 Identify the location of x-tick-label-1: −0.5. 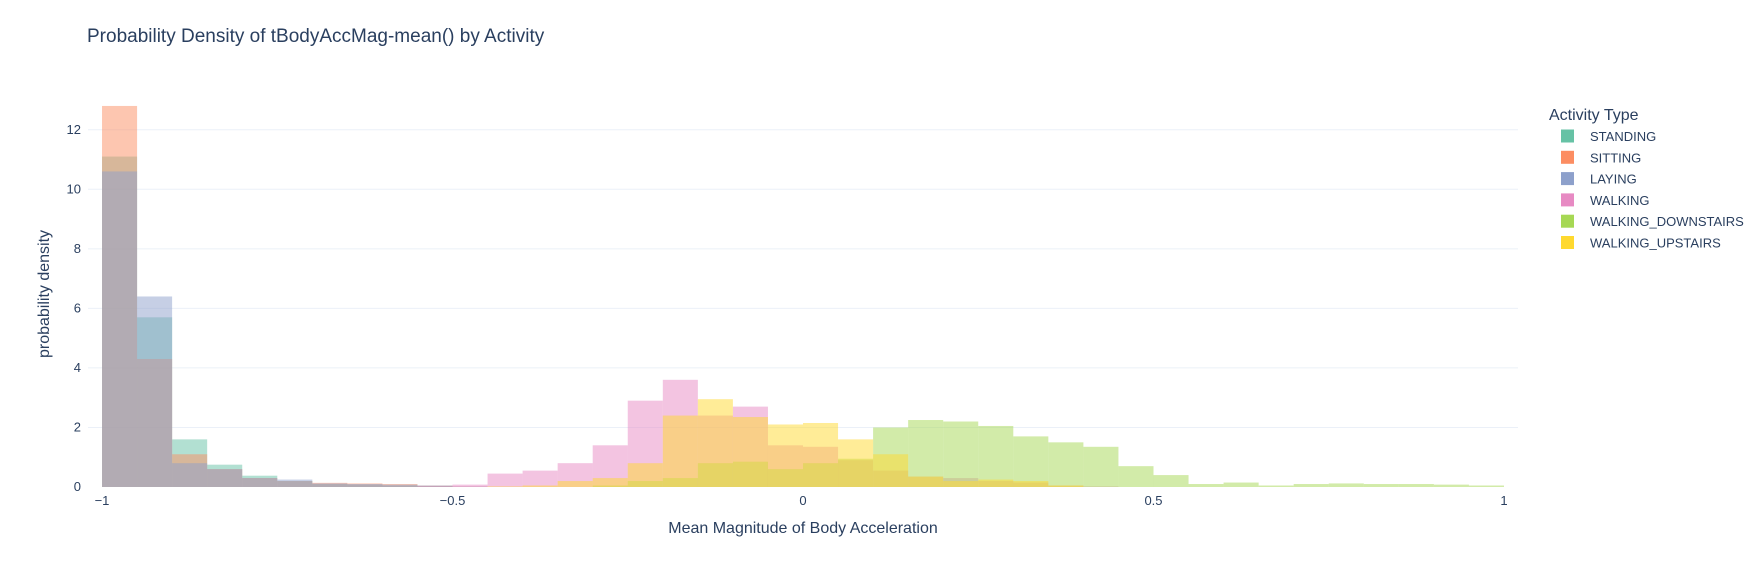
(453, 500).